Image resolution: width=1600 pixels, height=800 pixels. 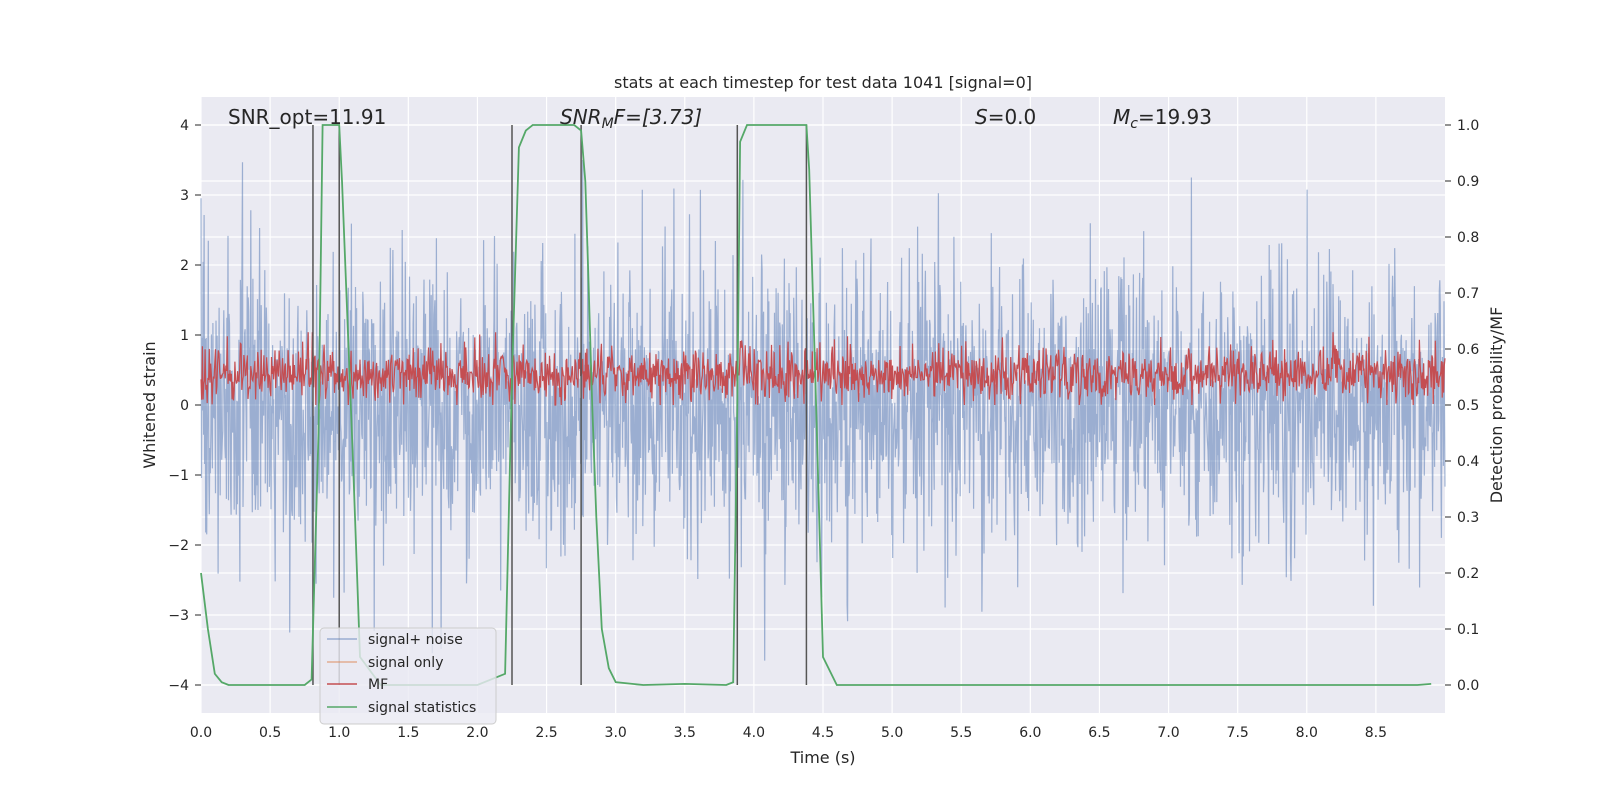 What do you see at coordinates (378, 685) in the screenshot?
I see `legend-label-mf: MF` at bounding box center [378, 685].